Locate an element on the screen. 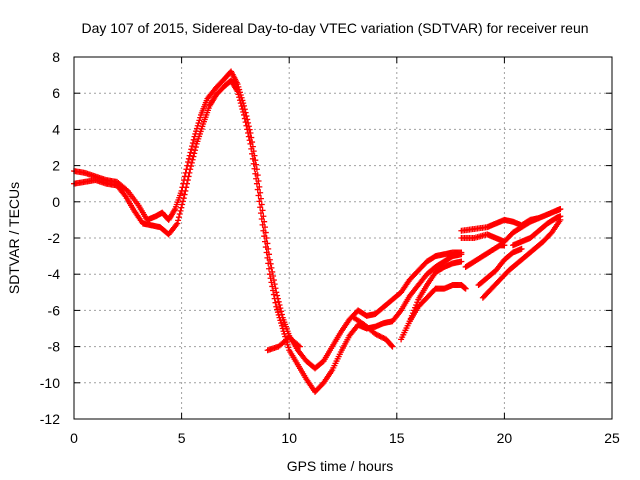 The image size is (640, 480). x-tick-label: 0 is located at coordinates (74, 438).